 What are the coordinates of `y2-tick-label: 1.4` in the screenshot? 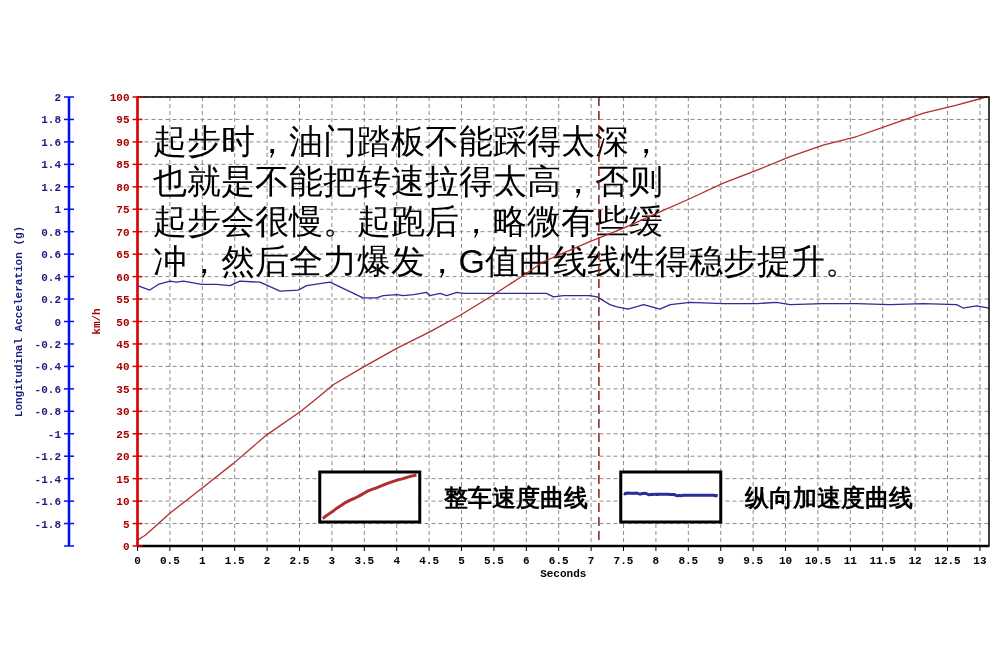 It's located at (51, 165).